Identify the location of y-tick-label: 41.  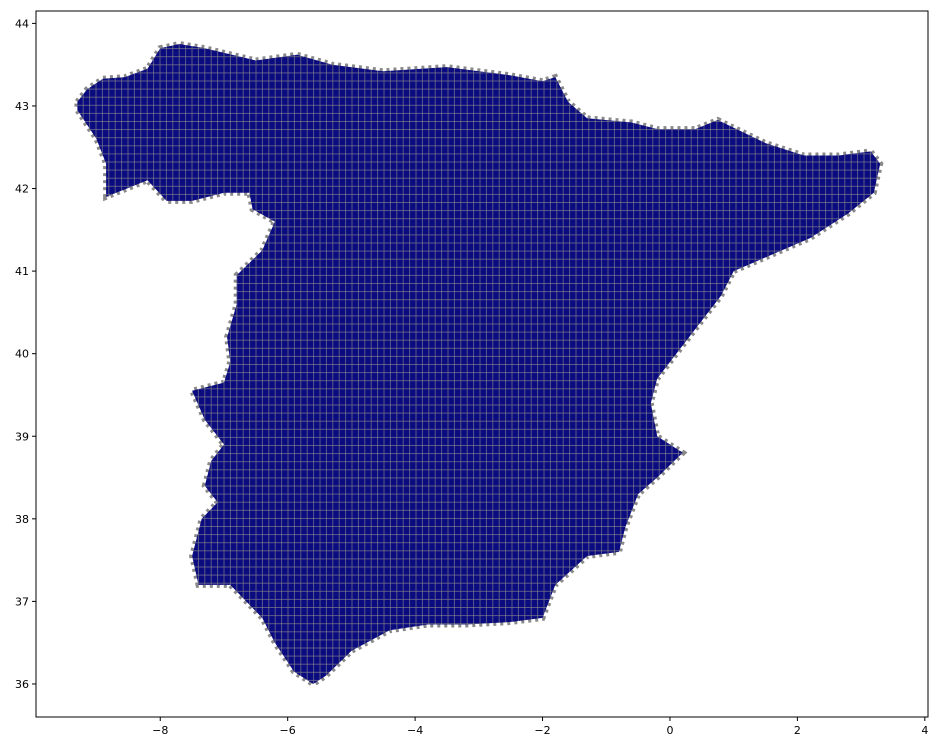
(22, 271).